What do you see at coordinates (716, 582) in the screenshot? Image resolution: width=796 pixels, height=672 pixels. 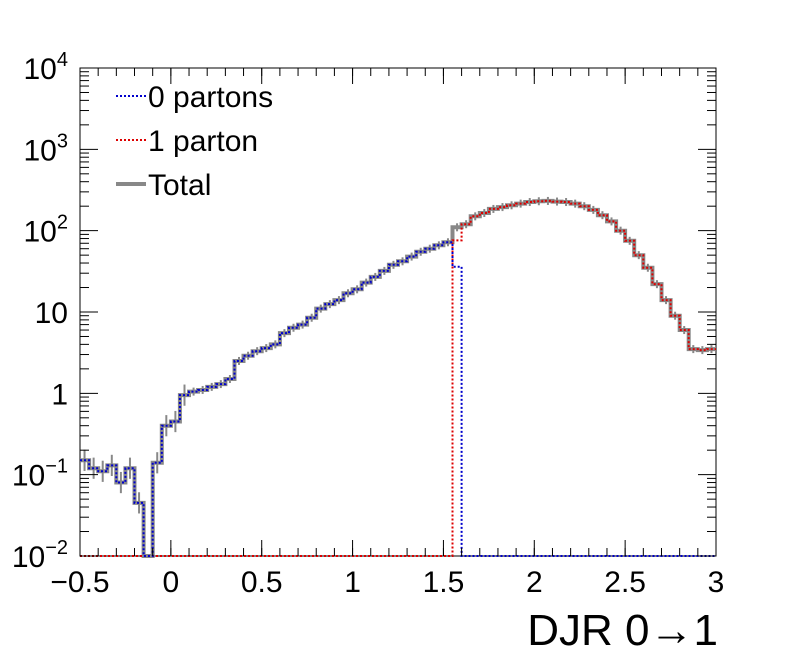 I see `x-tick-label: 3` at bounding box center [716, 582].